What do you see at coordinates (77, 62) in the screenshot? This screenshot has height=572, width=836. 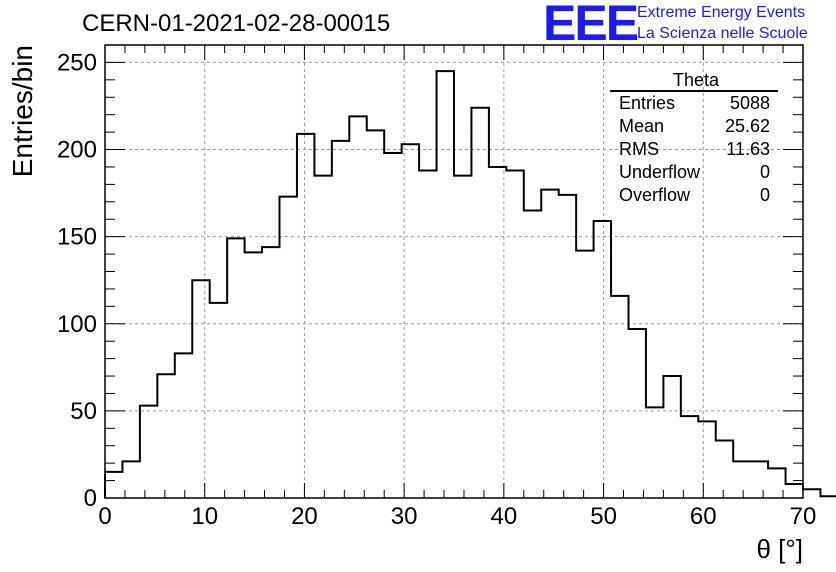 I see `y-tick-label: 250` at bounding box center [77, 62].